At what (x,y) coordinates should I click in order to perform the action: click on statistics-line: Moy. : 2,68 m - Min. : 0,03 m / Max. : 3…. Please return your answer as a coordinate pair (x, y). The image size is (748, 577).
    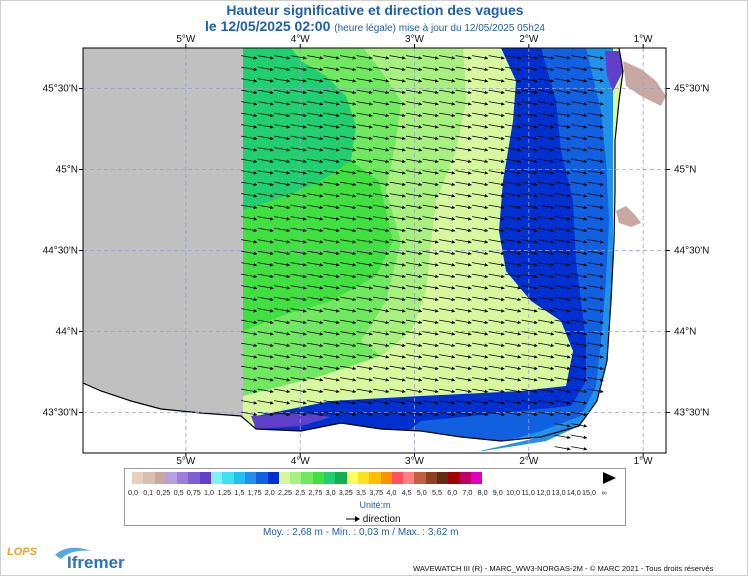
    Looking at the image, I should click on (361, 532).